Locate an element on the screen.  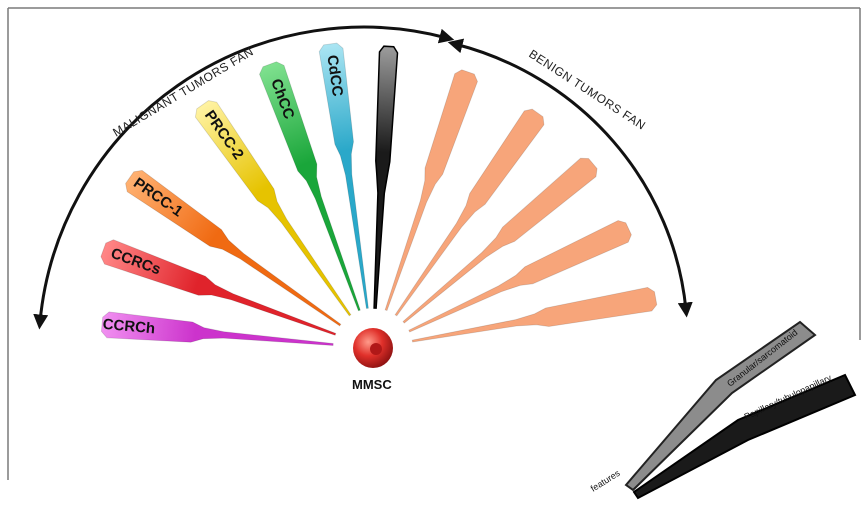
benign-arc-label: BENIGN TUMORS FAN is located at coordinates (587, 90).